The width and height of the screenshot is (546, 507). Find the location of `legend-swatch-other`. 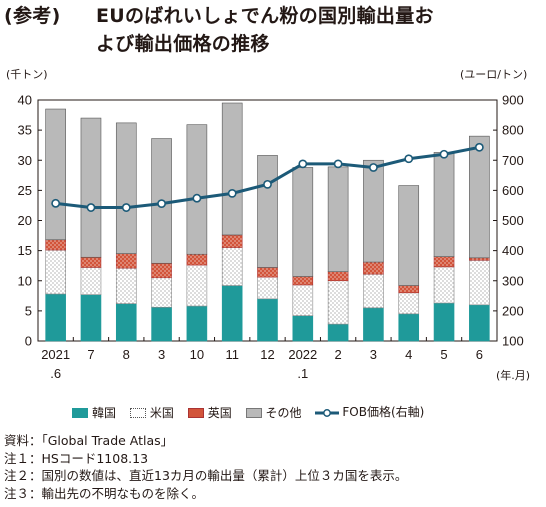

legend-swatch-other is located at coordinates (253, 412).